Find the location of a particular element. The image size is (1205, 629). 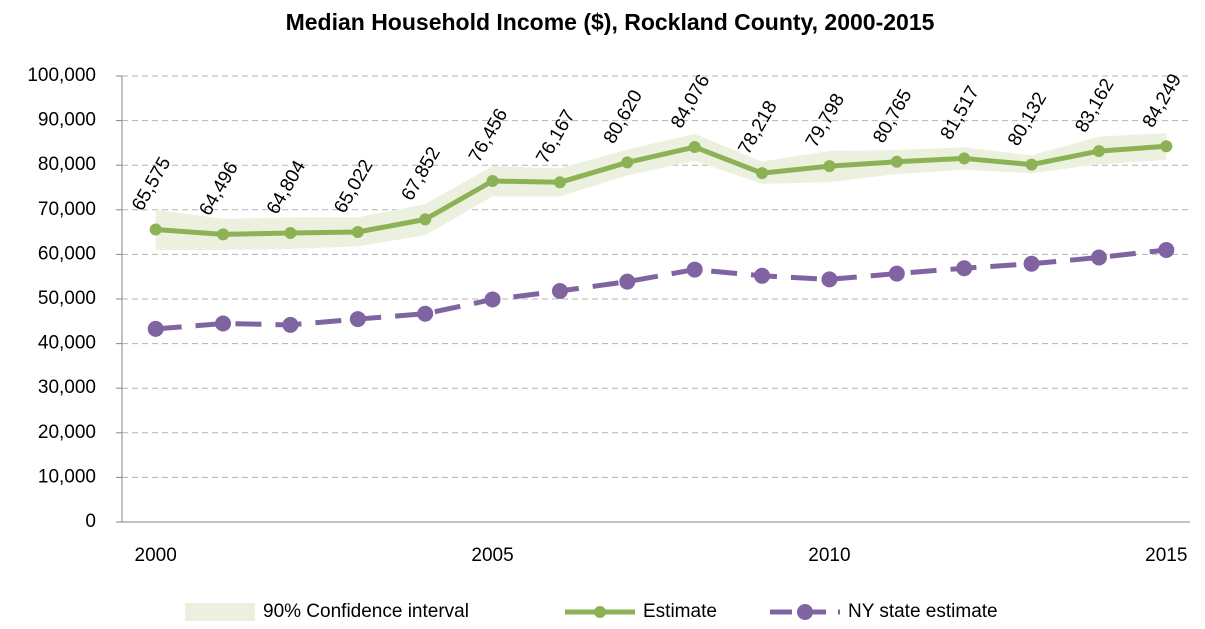

data-label: 80,132 is located at coordinates (1027, 119).